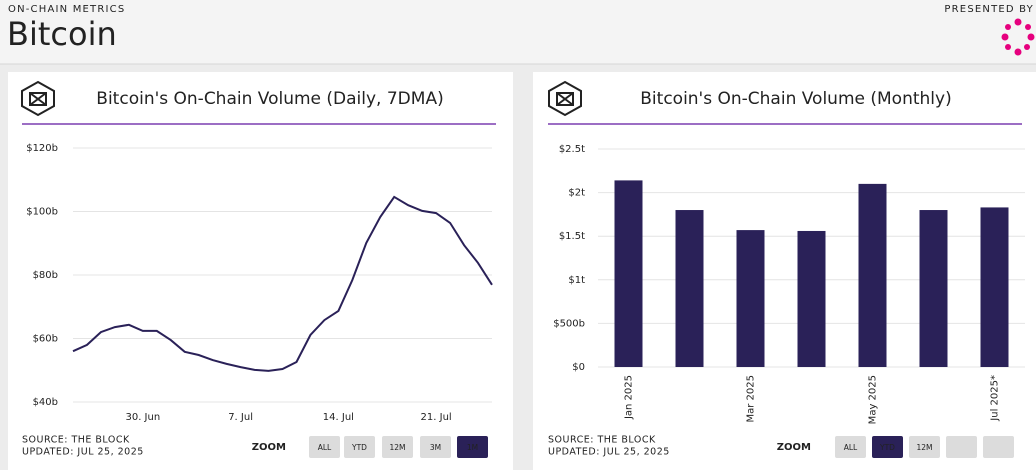  Describe the element at coordinates (45, 275) in the screenshot. I see `y-tick-label: $80b` at that location.